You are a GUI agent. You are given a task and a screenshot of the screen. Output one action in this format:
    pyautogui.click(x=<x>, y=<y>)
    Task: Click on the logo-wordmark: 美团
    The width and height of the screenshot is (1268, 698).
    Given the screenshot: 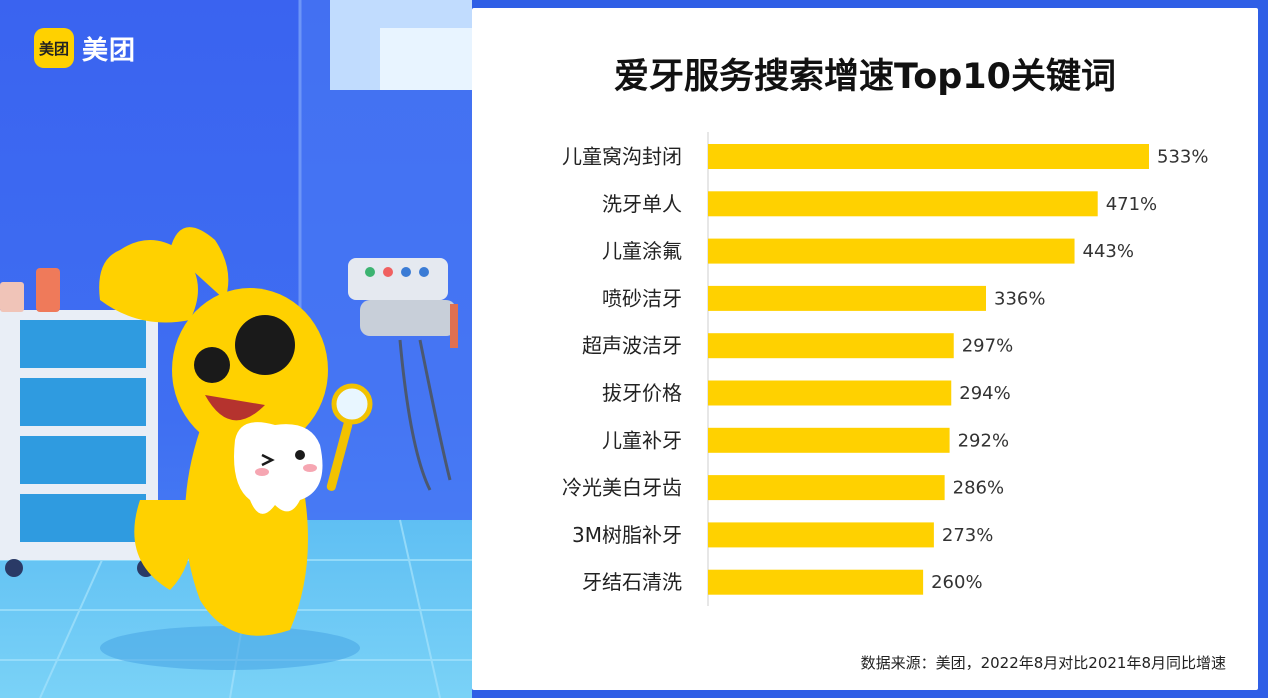 What is the action you would take?
    pyautogui.click(x=109, y=50)
    